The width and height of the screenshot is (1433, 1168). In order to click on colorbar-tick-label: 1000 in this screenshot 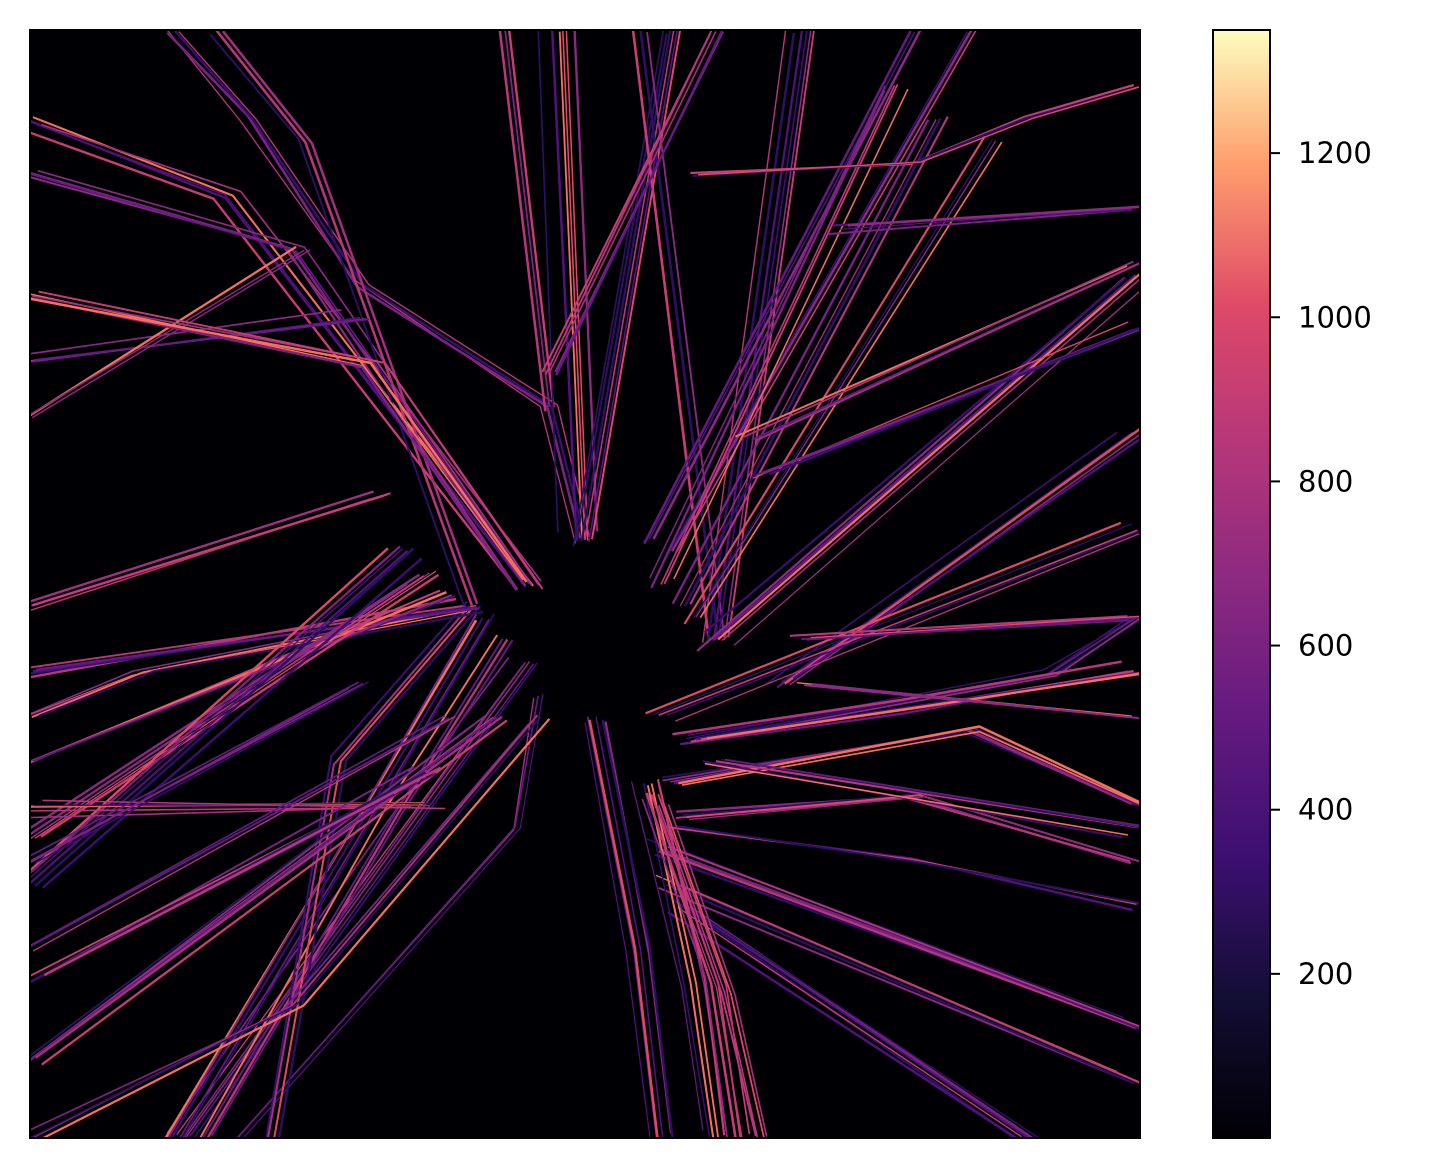, I will do `click(1335, 317)`.